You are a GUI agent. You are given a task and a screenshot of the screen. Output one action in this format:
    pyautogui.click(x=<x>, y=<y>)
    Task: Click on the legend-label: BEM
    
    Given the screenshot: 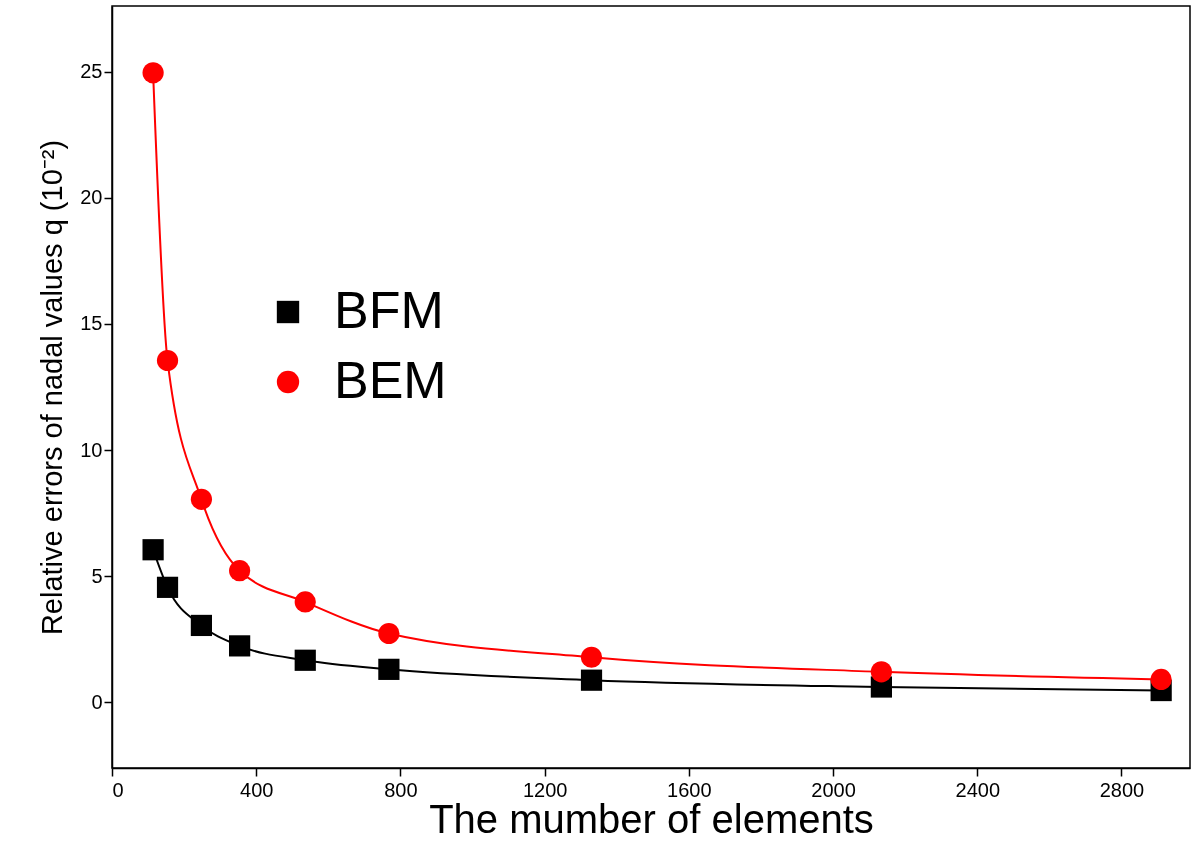 What is the action you would take?
    pyautogui.click(x=390, y=380)
    